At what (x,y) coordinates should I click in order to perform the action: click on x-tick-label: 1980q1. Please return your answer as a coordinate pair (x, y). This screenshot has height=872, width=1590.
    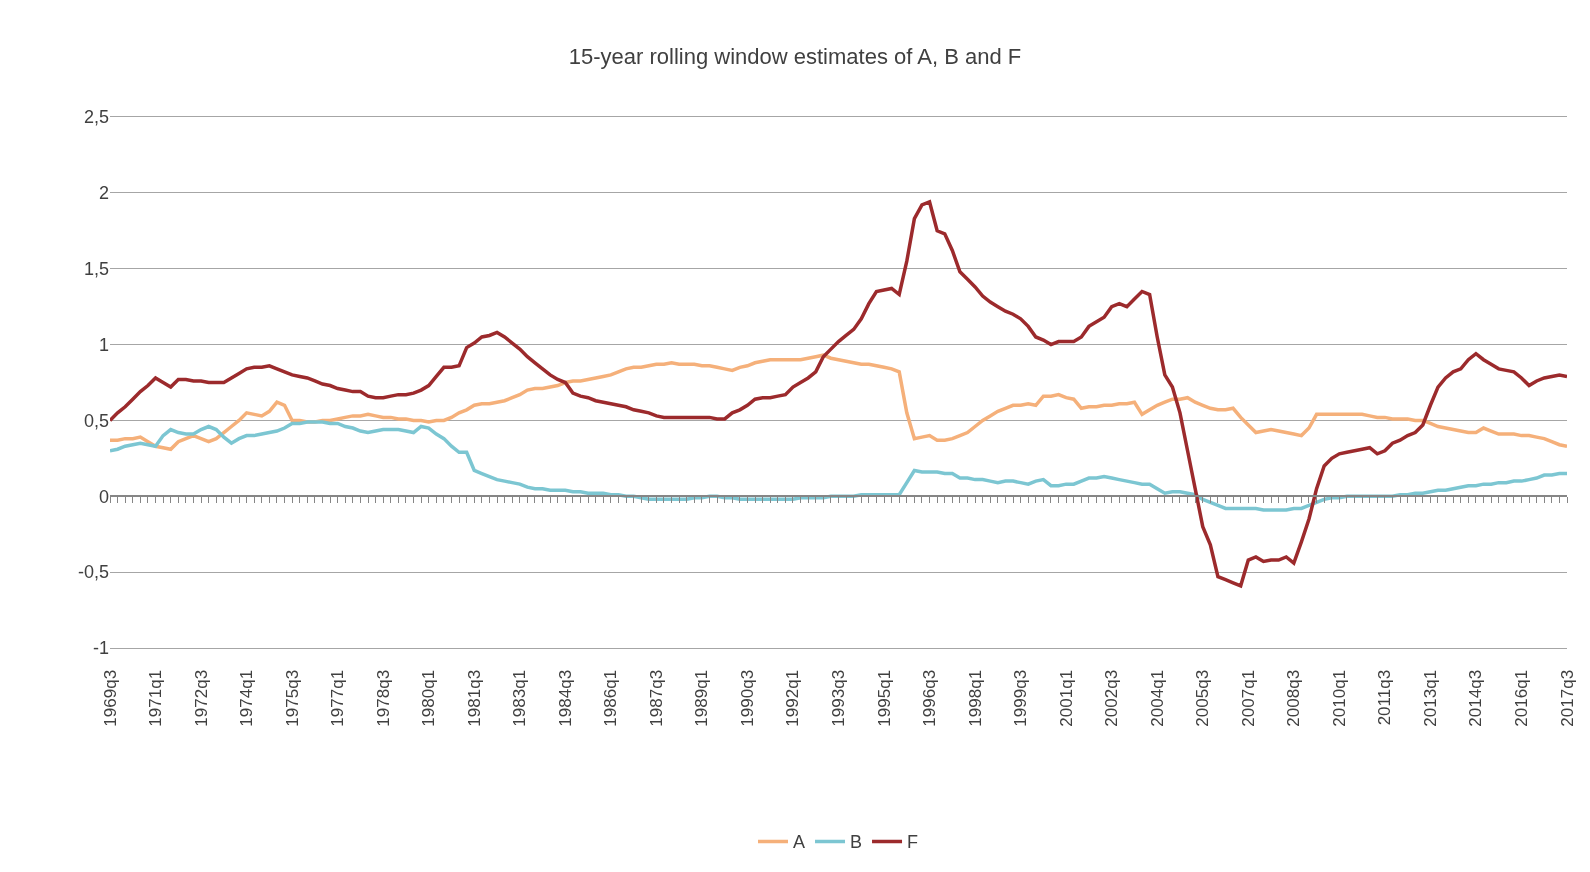
    Looking at the image, I should click on (429, 698).